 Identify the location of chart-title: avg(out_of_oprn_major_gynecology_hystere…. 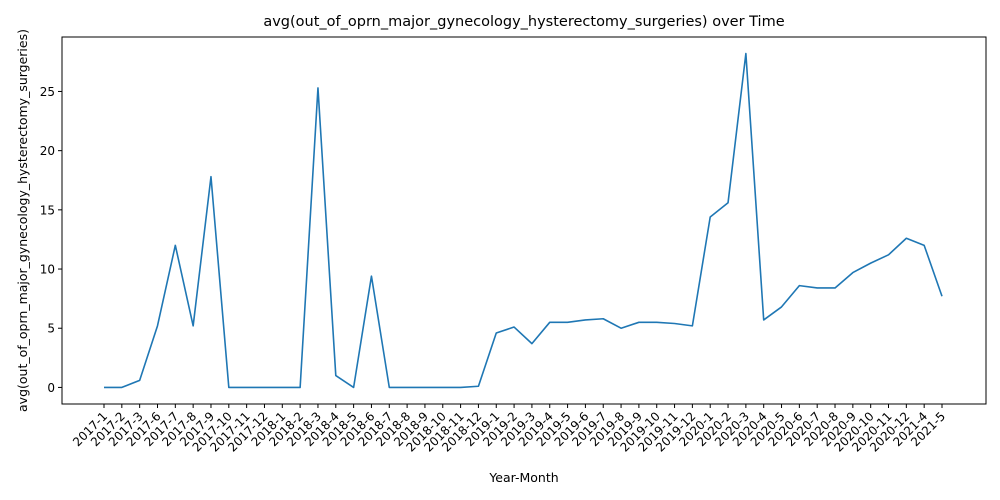
(523, 22).